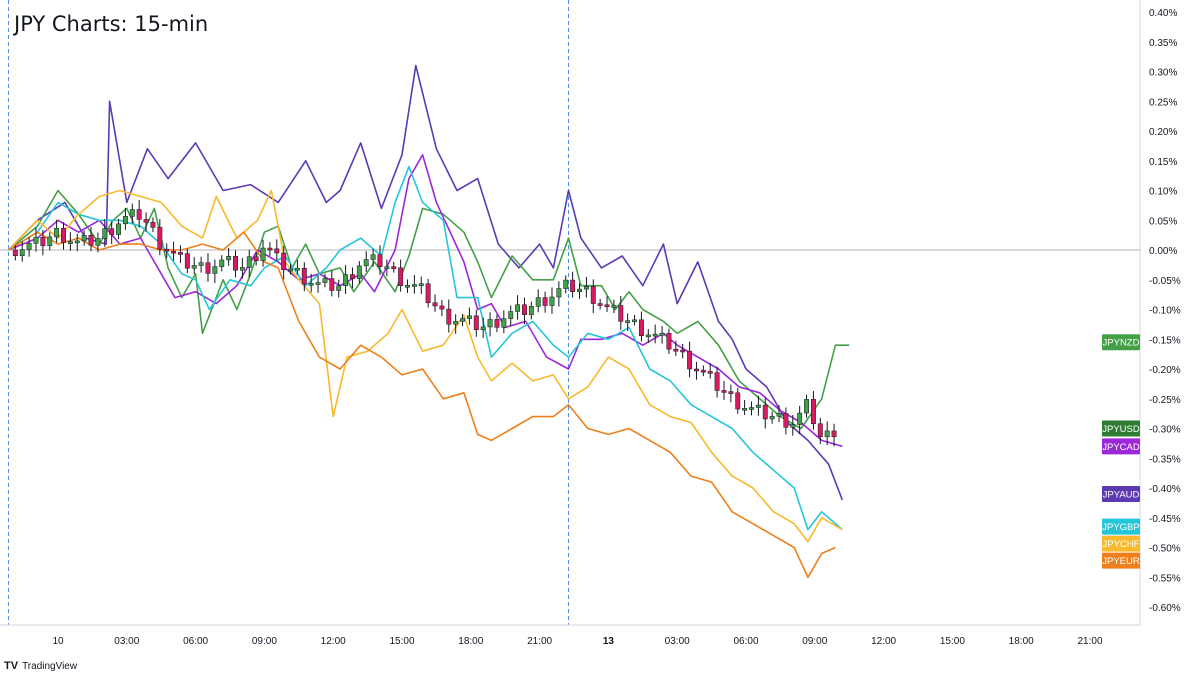 Image resolution: width=1200 pixels, height=675 pixels. I want to click on badge-label-jpyaud: JPYAUD, so click(1121, 494).